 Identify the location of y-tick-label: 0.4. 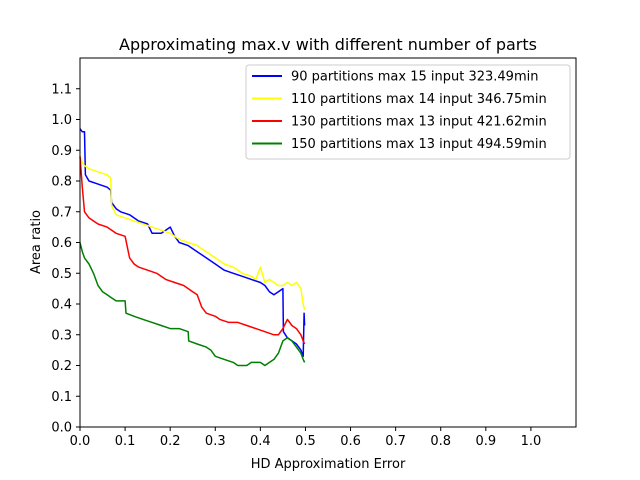
(61, 305).